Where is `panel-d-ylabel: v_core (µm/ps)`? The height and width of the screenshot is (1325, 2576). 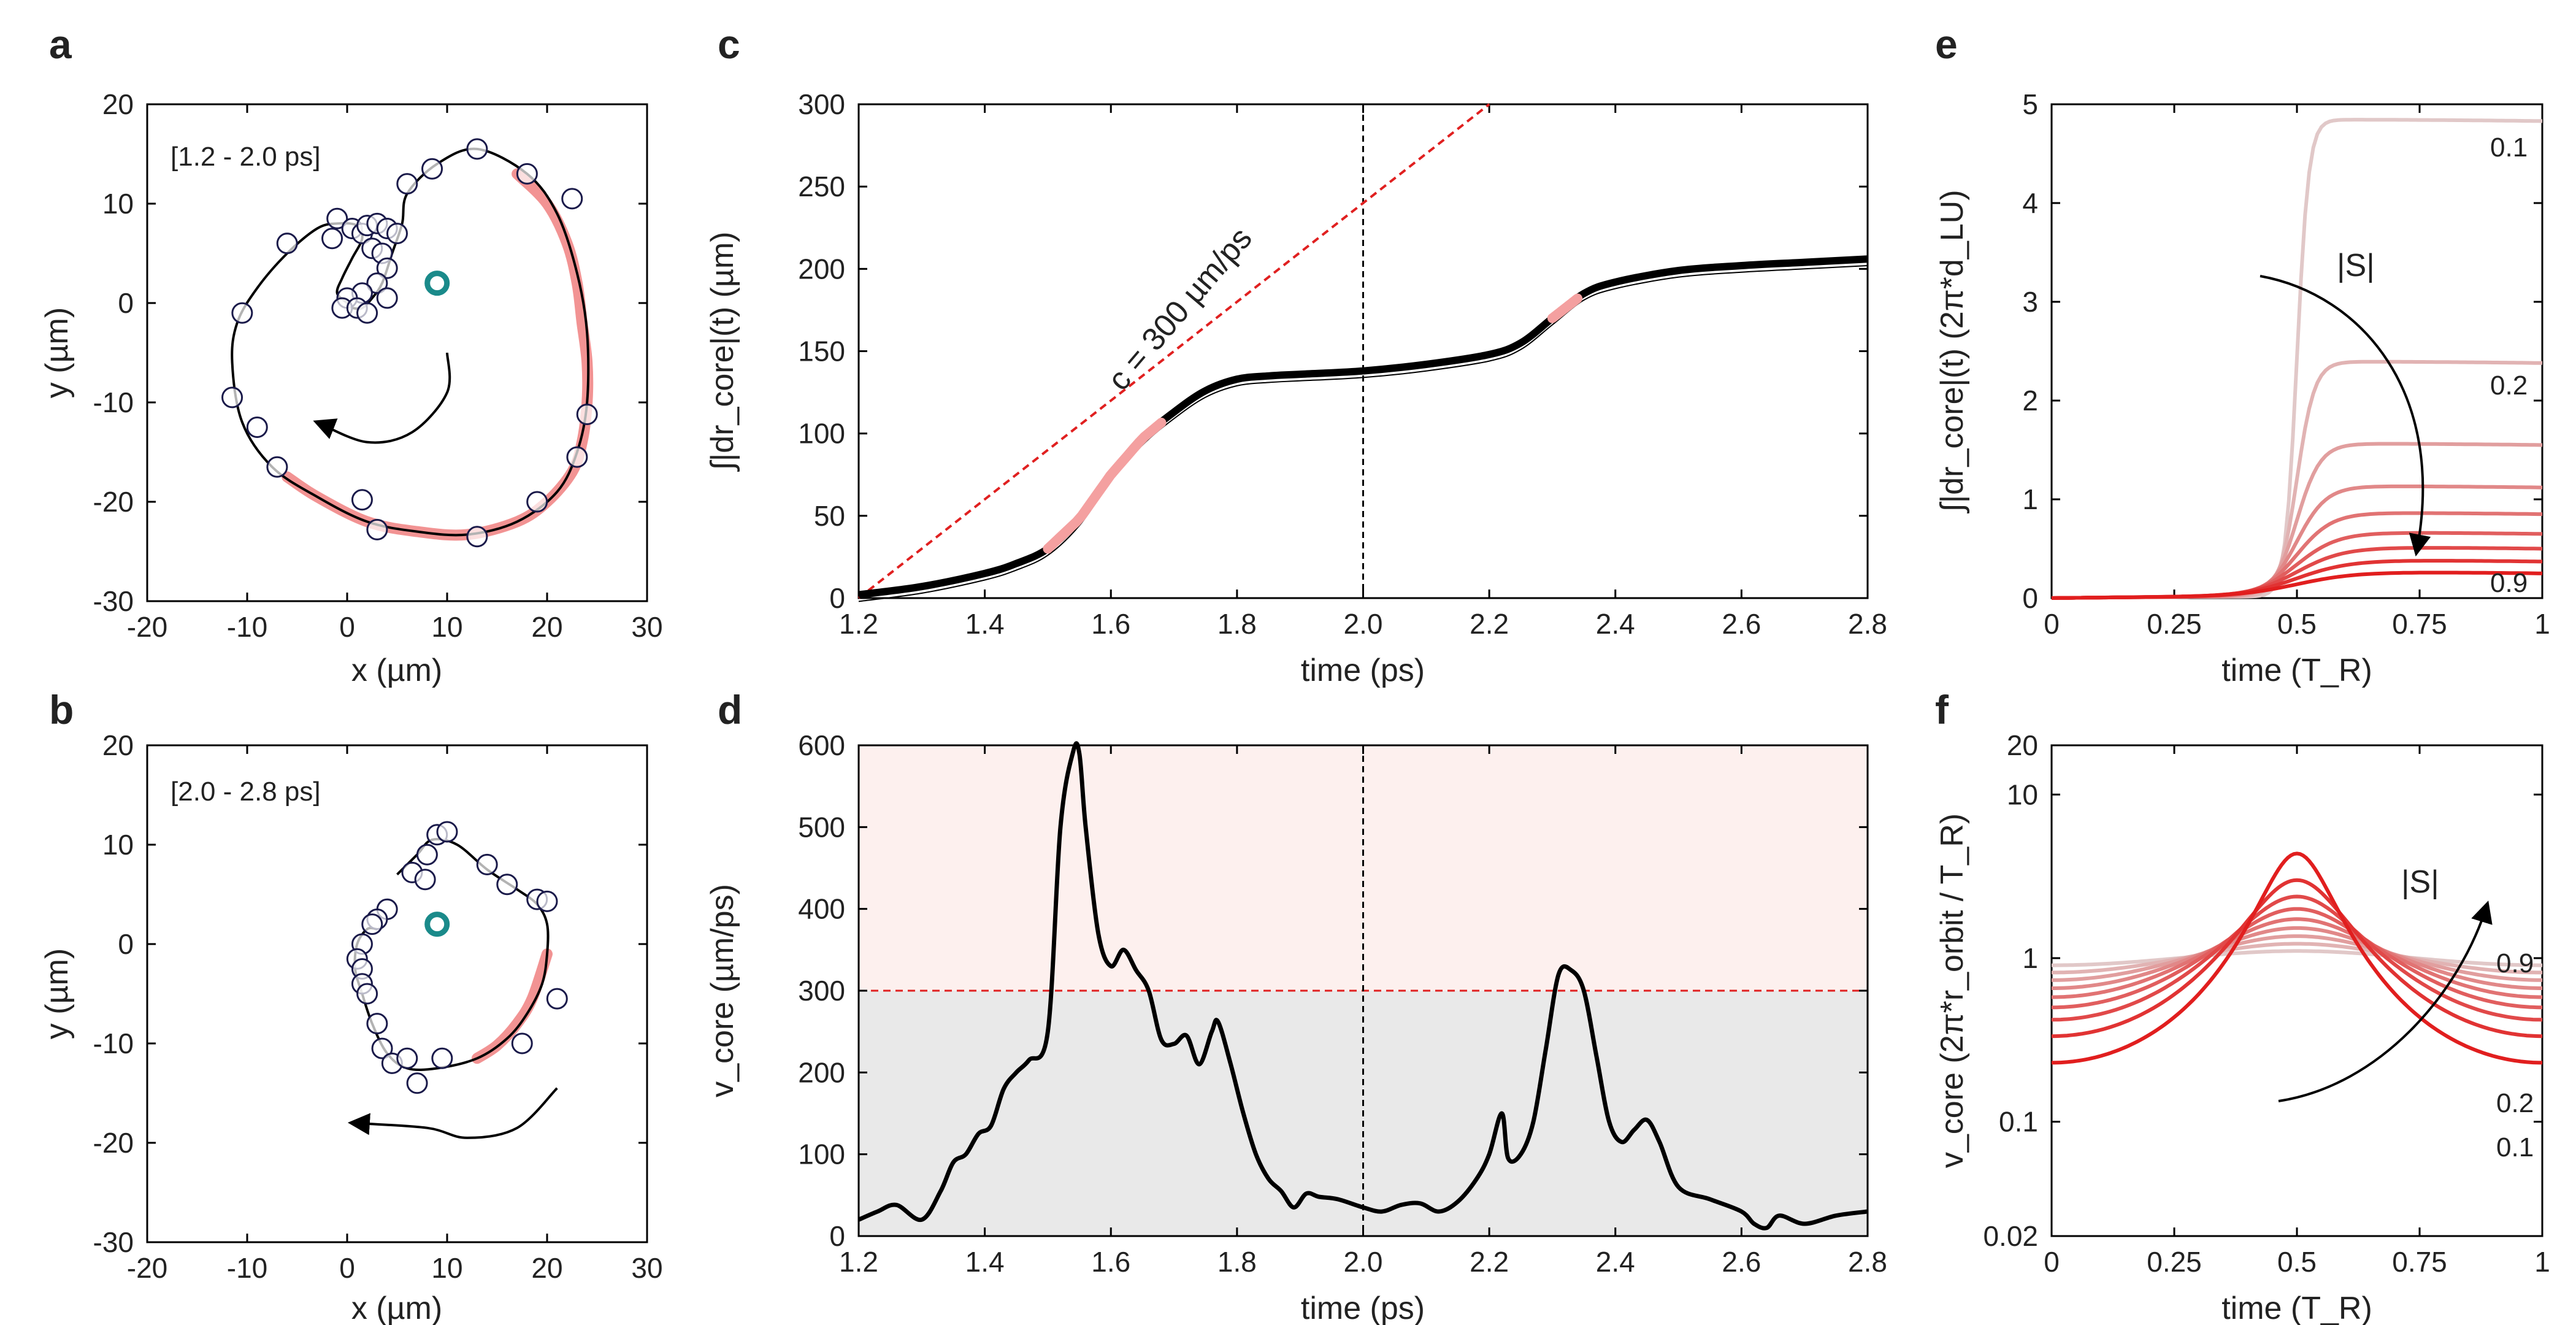 panel-d-ylabel: v_core (µm/ps) is located at coordinates (722, 991).